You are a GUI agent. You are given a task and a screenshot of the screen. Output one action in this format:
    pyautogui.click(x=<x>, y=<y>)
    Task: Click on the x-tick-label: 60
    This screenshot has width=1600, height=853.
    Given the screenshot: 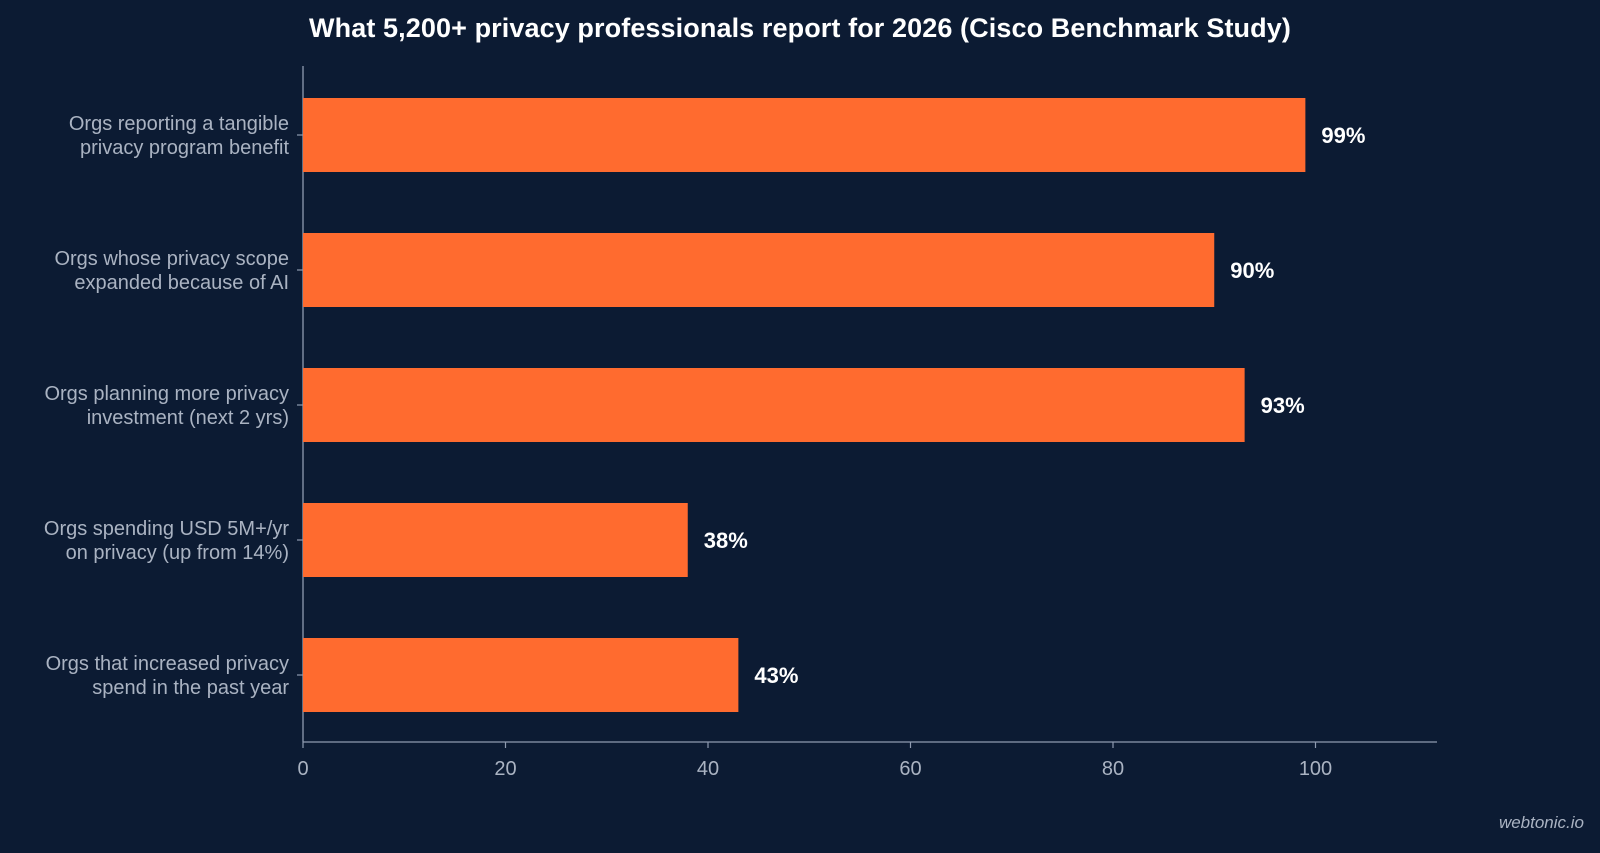 What is the action you would take?
    pyautogui.click(x=910, y=769)
    